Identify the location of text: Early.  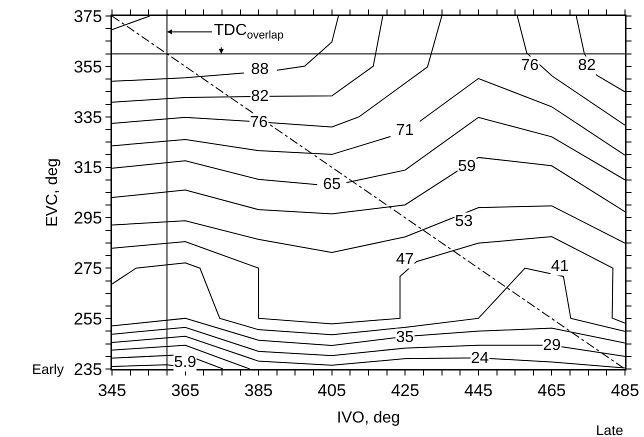
(48, 369).